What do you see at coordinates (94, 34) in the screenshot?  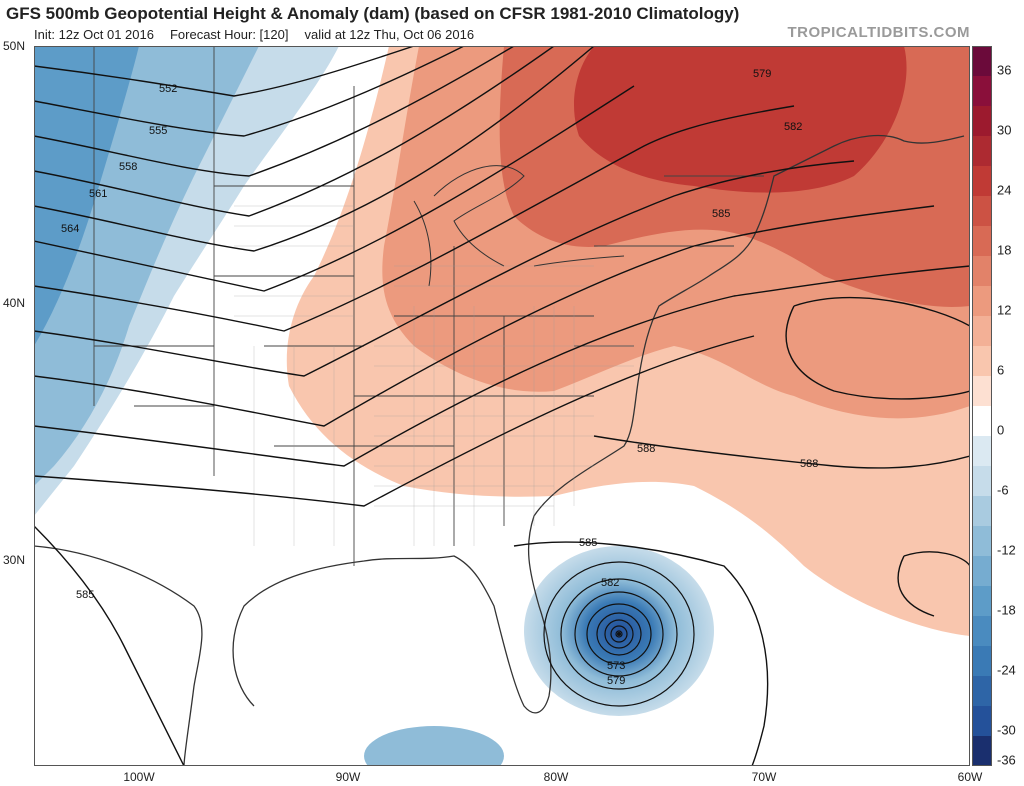 I see `init-time: Init: 12z Oct 01 2016` at bounding box center [94, 34].